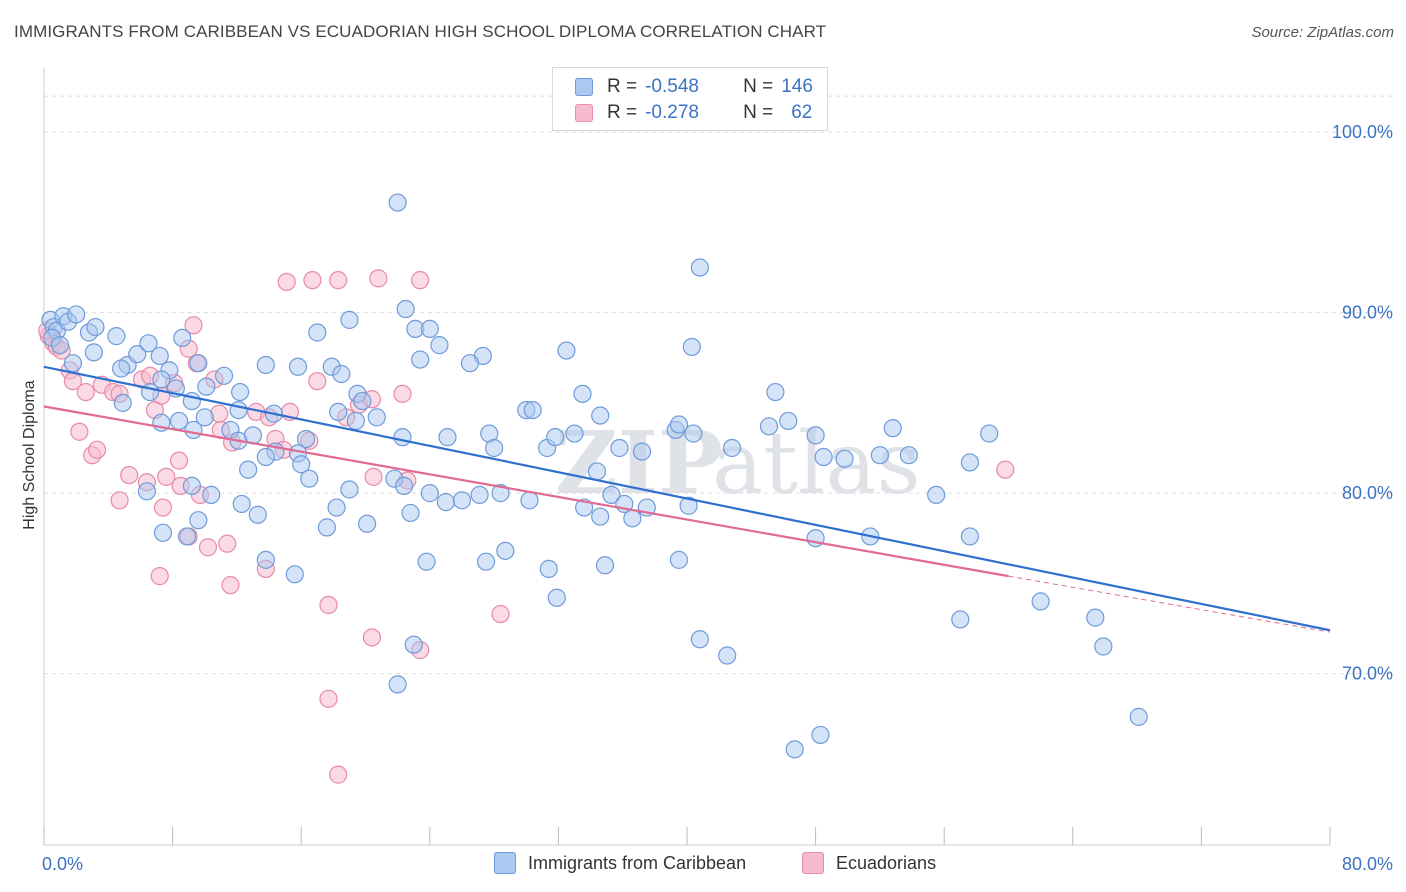 This screenshot has height=892, width=1406. Describe the element at coordinates (869, 863) in the screenshot. I see `legend-item-ecuadorians: Ecuadorians` at that location.